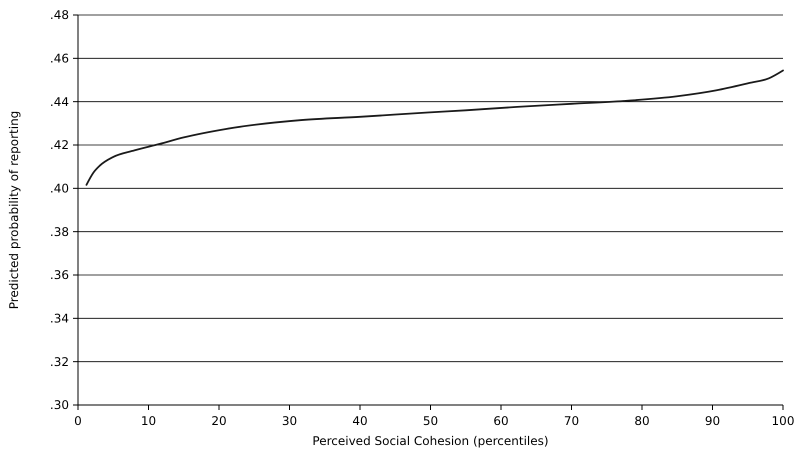 This screenshot has height=453, width=799. What do you see at coordinates (219, 421) in the screenshot?
I see `x-tick-label: 20` at bounding box center [219, 421].